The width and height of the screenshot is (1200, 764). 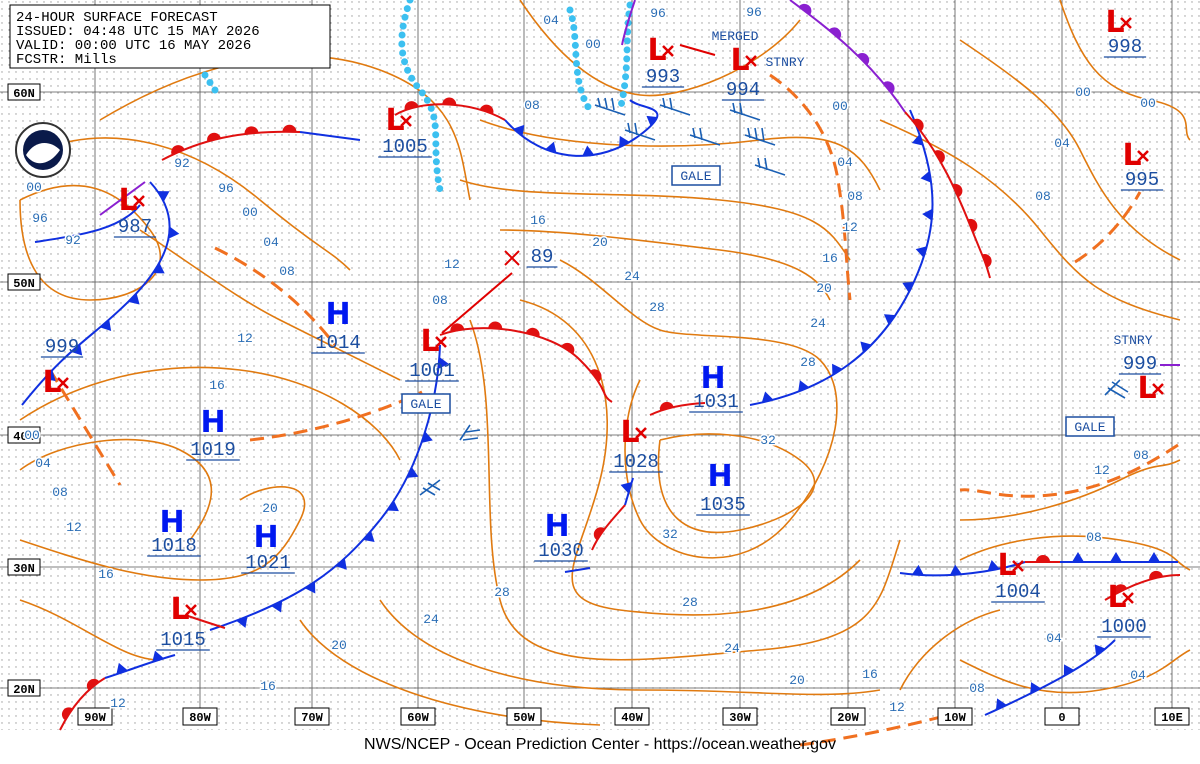 What do you see at coordinates (431, 619) in the screenshot?
I see `isobar-label: 24` at bounding box center [431, 619].